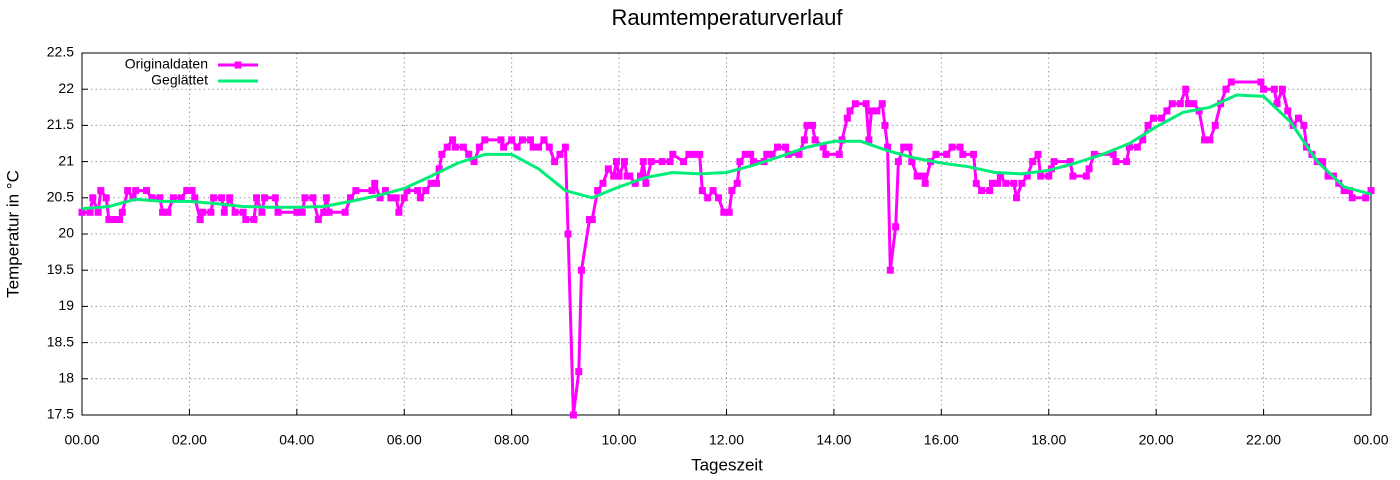 The height and width of the screenshot is (480, 1400). I want to click on x-tick-label: 14.00, so click(833, 440).